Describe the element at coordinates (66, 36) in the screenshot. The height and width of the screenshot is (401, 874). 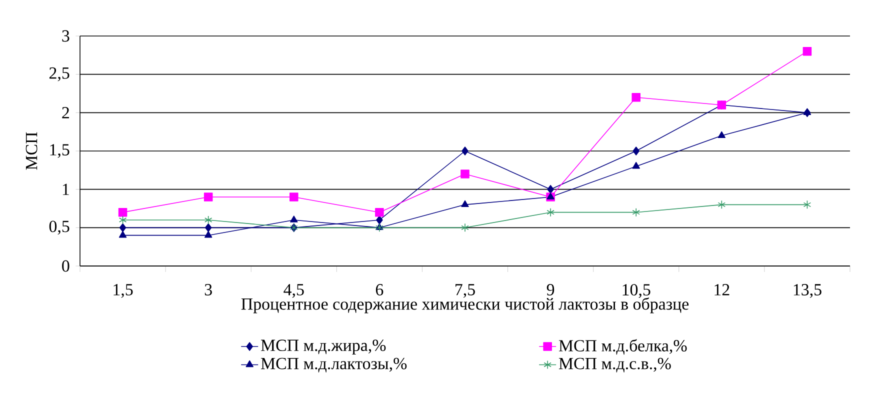
I see `y-tick-label: 3` at that location.